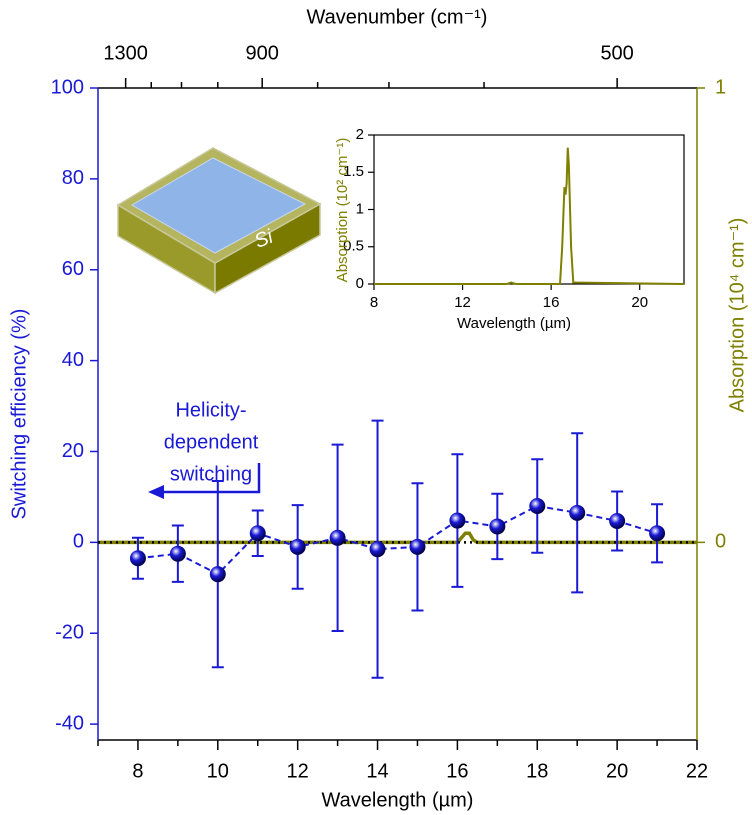 This screenshot has width=752, height=815. What do you see at coordinates (360, 283) in the screenshot?
I see `inset-y-tick-label: 0` at bounding box center [360, 283].